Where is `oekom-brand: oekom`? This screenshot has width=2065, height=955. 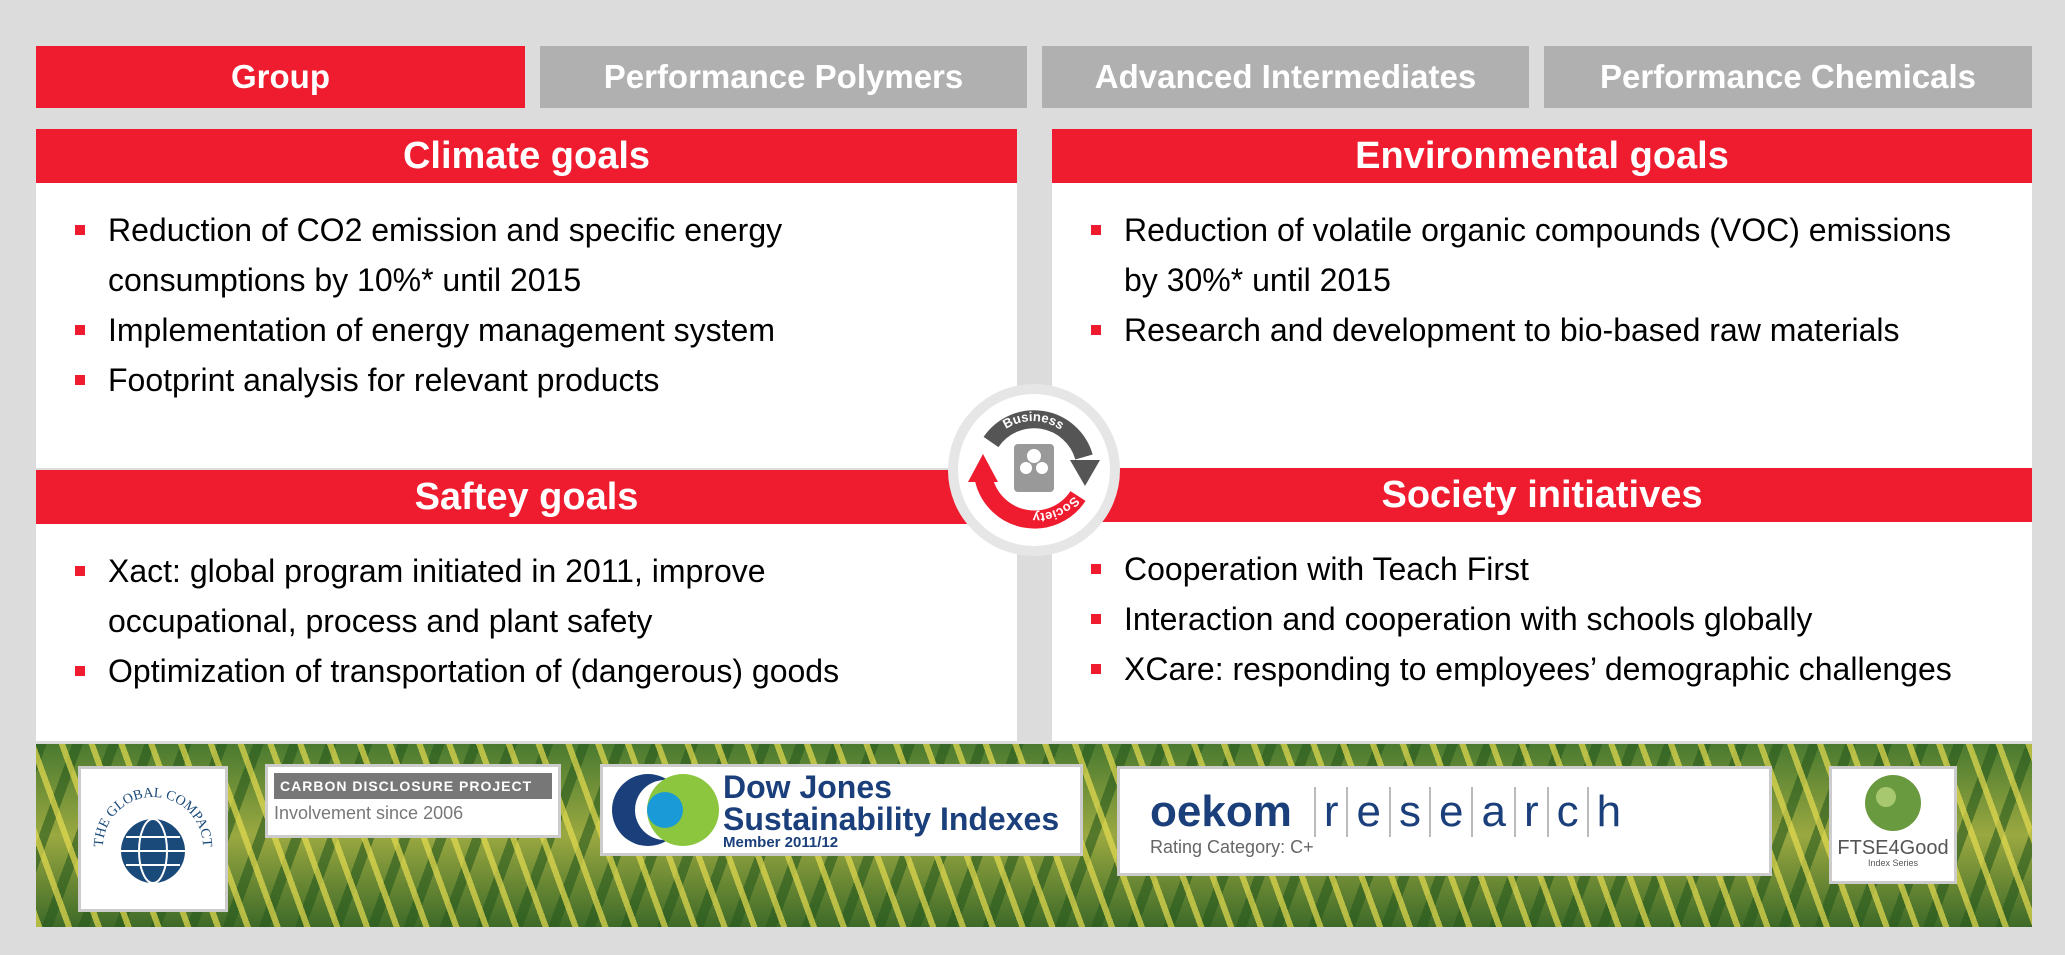 oekom-brand: oekom is located at coordinates (1221, 811).